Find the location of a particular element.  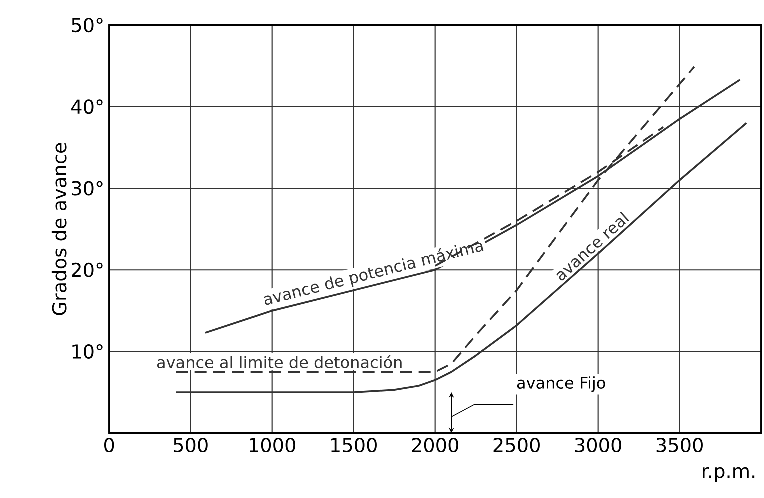

x-tick-label: 2000 is located at coordinates (435, 445).